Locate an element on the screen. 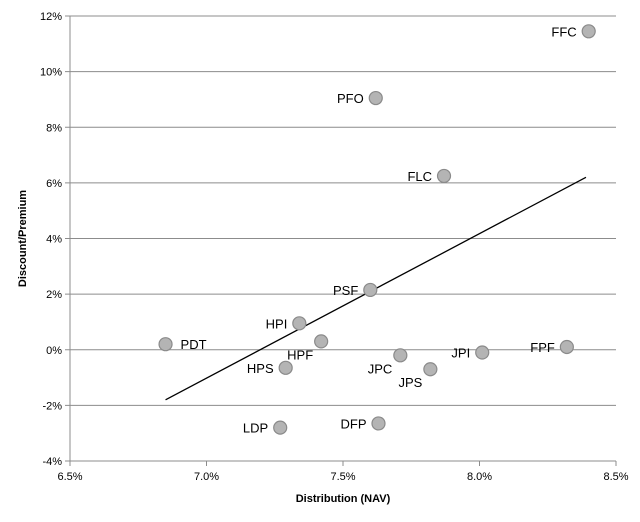 This screenshot has width=640, height=522. point-label: HPF is located at coordinates (300, 354).